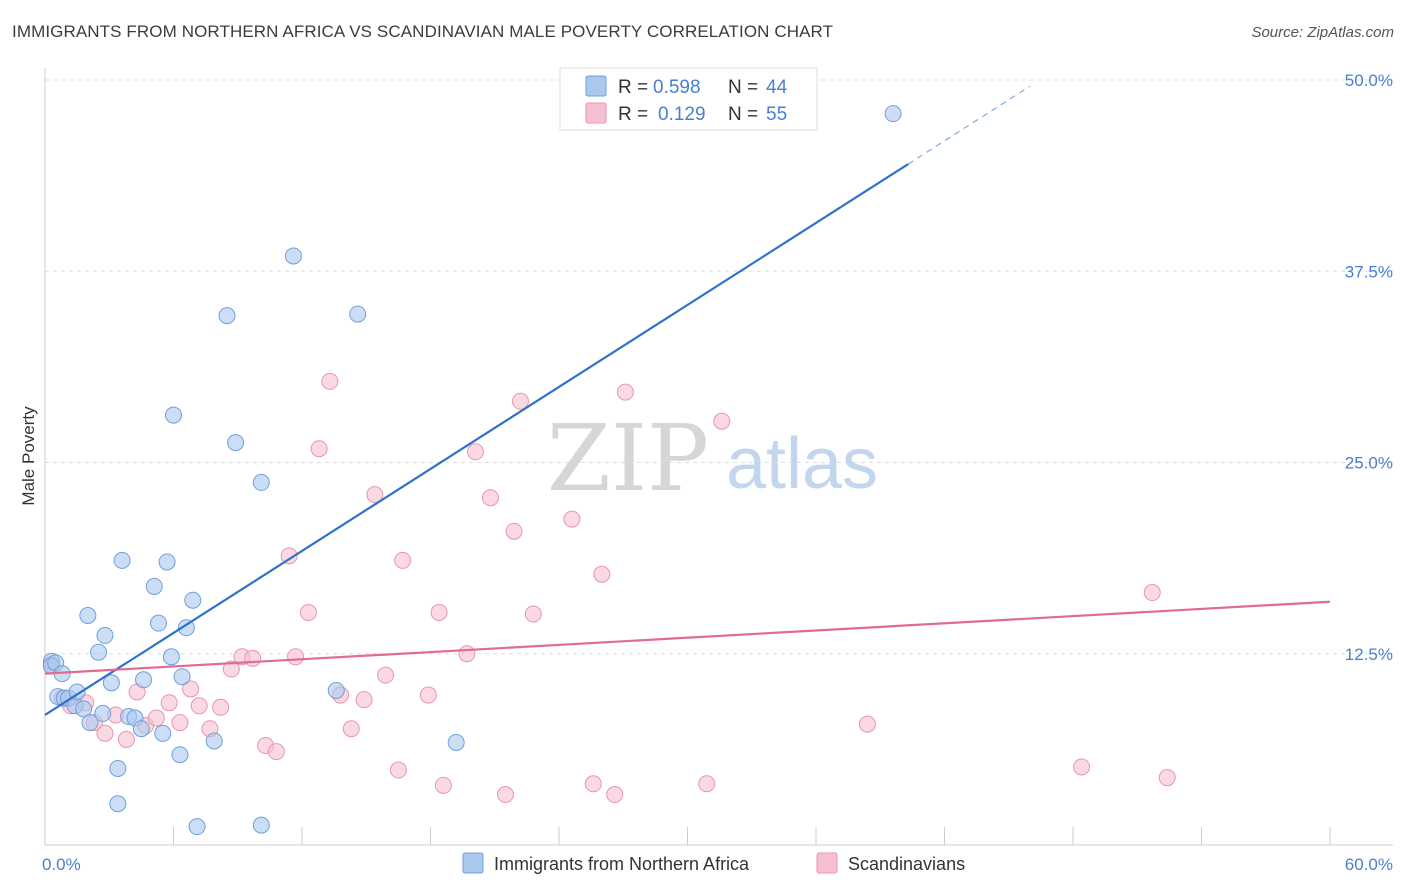  What do you see at coordinates (776, 114) in the screenshot?
I see `legend-n-value: 55` at bounding box center [776, 114].